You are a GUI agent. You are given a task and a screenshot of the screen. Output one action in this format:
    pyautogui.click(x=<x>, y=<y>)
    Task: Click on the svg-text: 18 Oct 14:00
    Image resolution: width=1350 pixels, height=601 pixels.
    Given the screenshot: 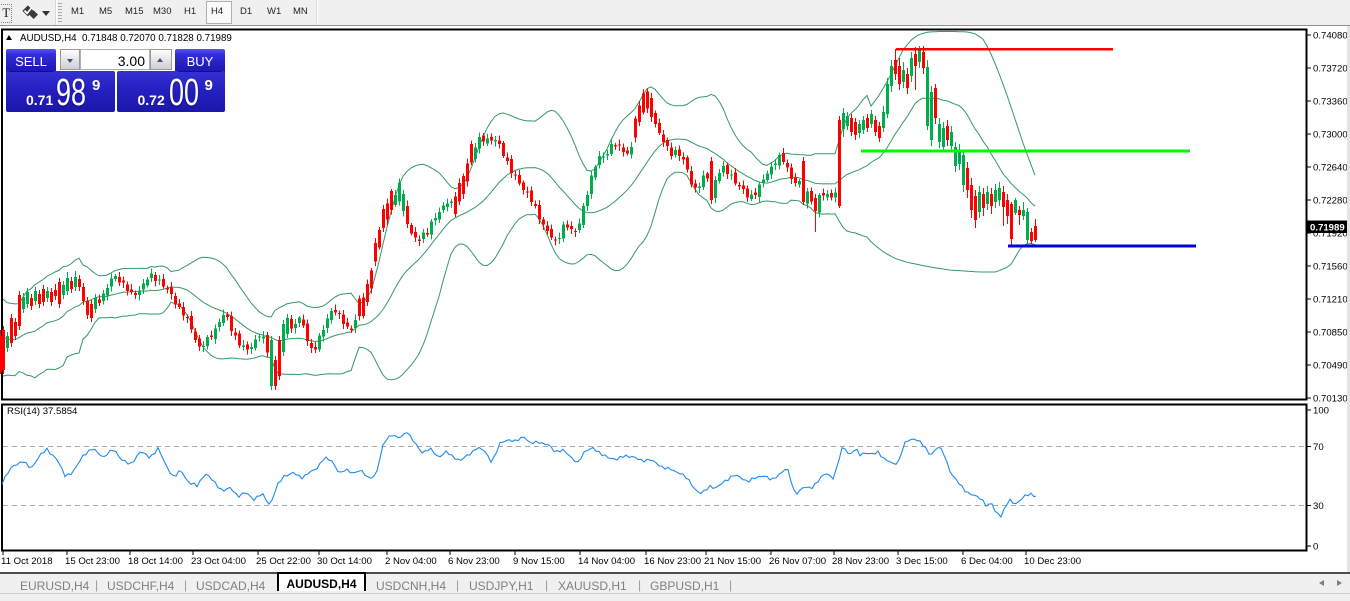 What is the action you would take?
    pyautogui.click(x=155, y=561)
    